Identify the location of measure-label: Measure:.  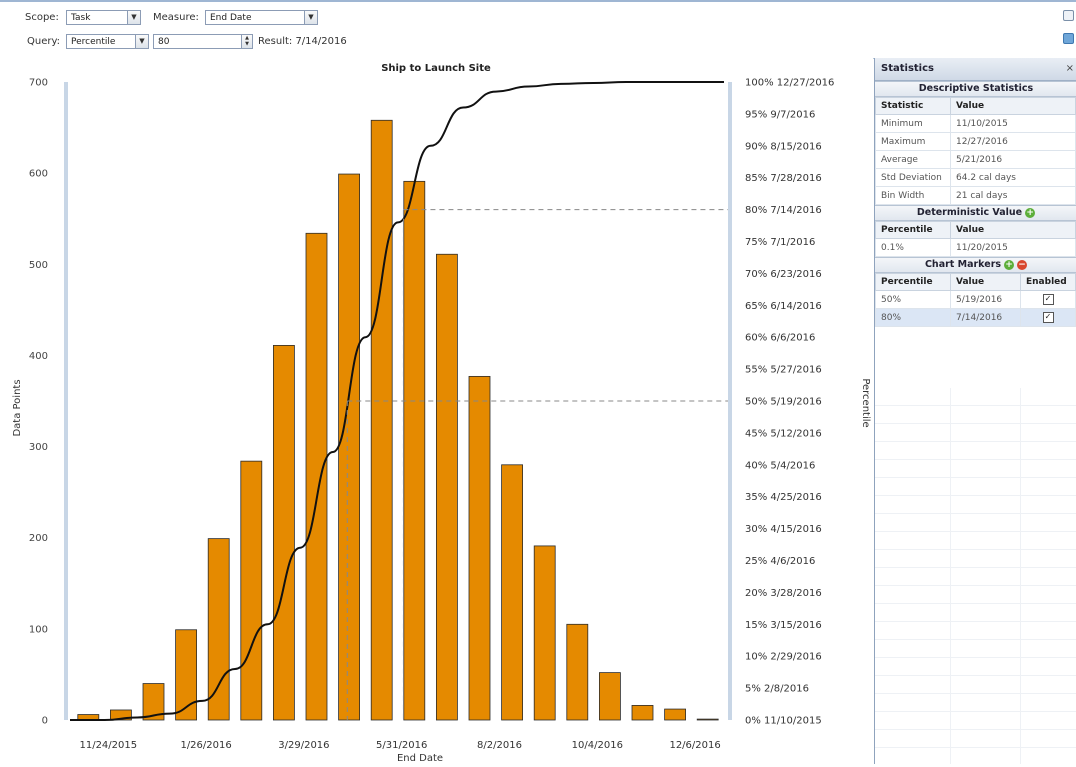
(176, 17).